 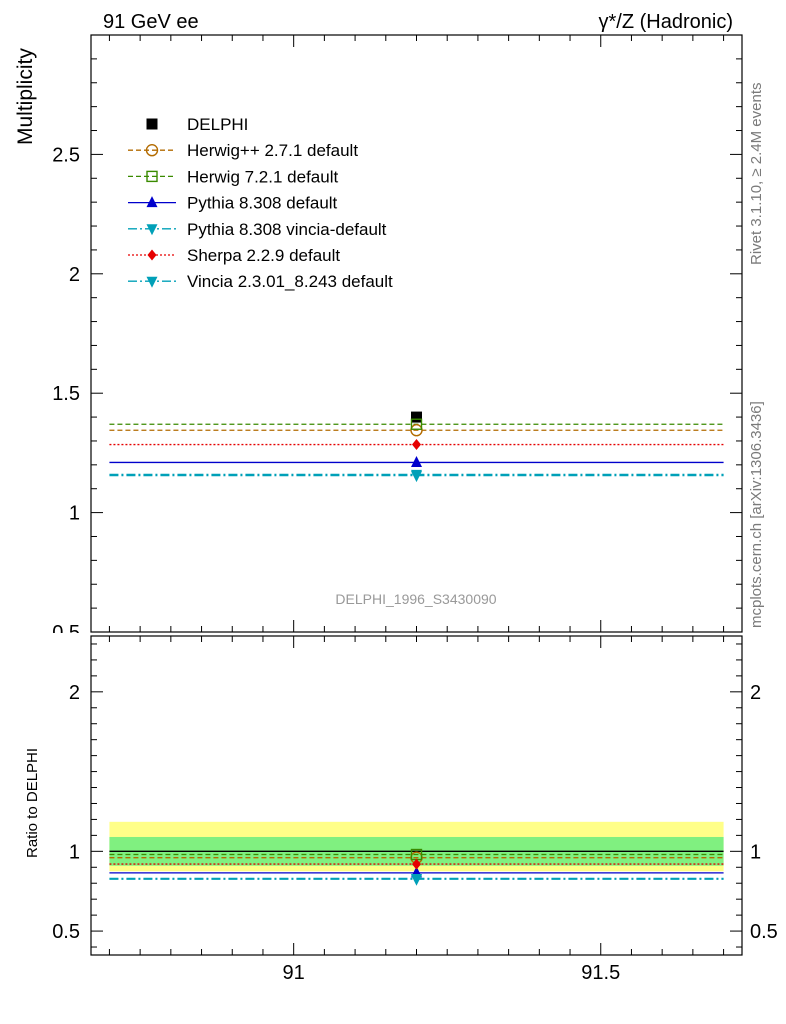 What do you see at coordinates (32, 803) in the screenshot?
I see `ratio-y-axis-label: Ratio to DELPHI` at bounding box center [32, 803].